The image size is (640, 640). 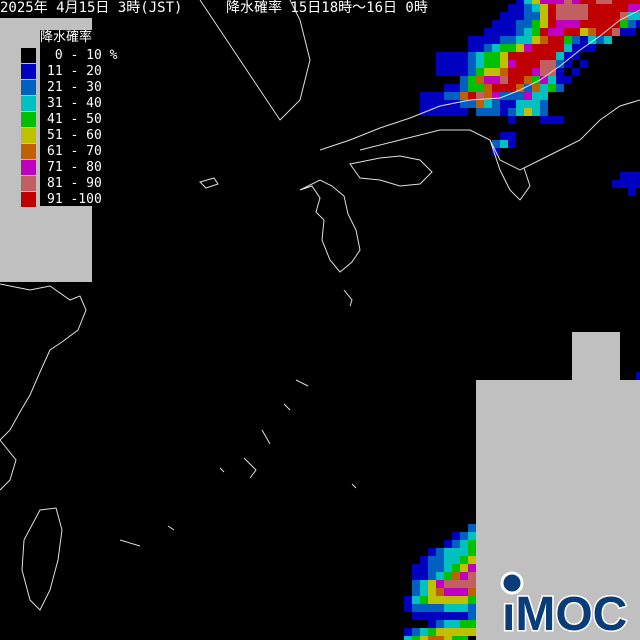 What do you see at coordinates (61, 104) in the screenshot?
I see `legend-item: 31 - 40` at bounding box center [61, 104].